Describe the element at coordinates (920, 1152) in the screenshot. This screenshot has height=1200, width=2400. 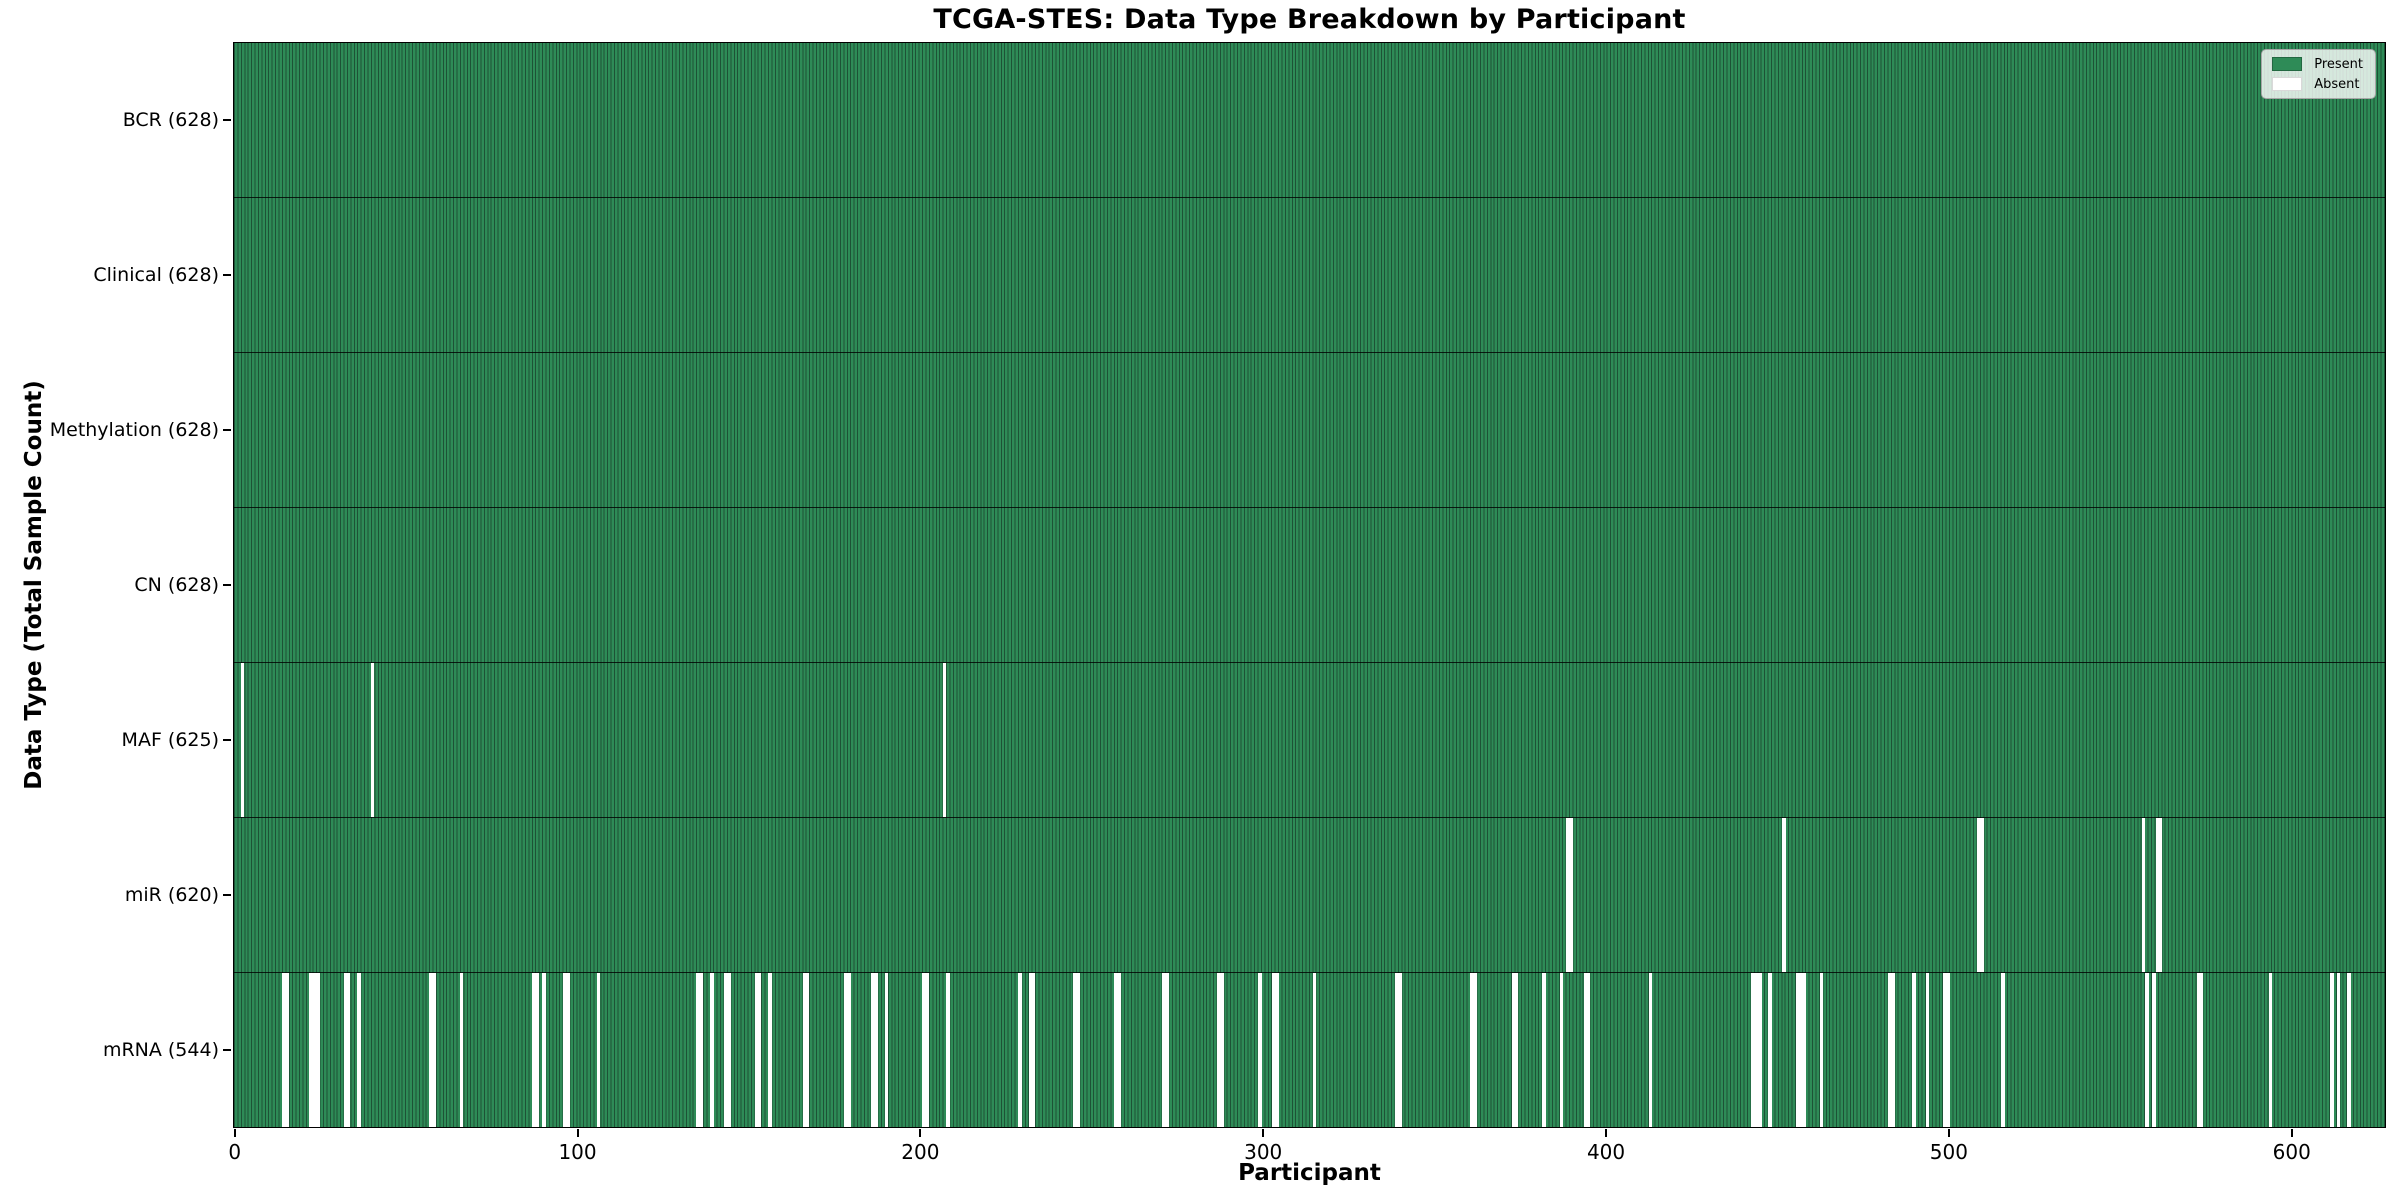
I see `xtick-label-200: 200` at that location.